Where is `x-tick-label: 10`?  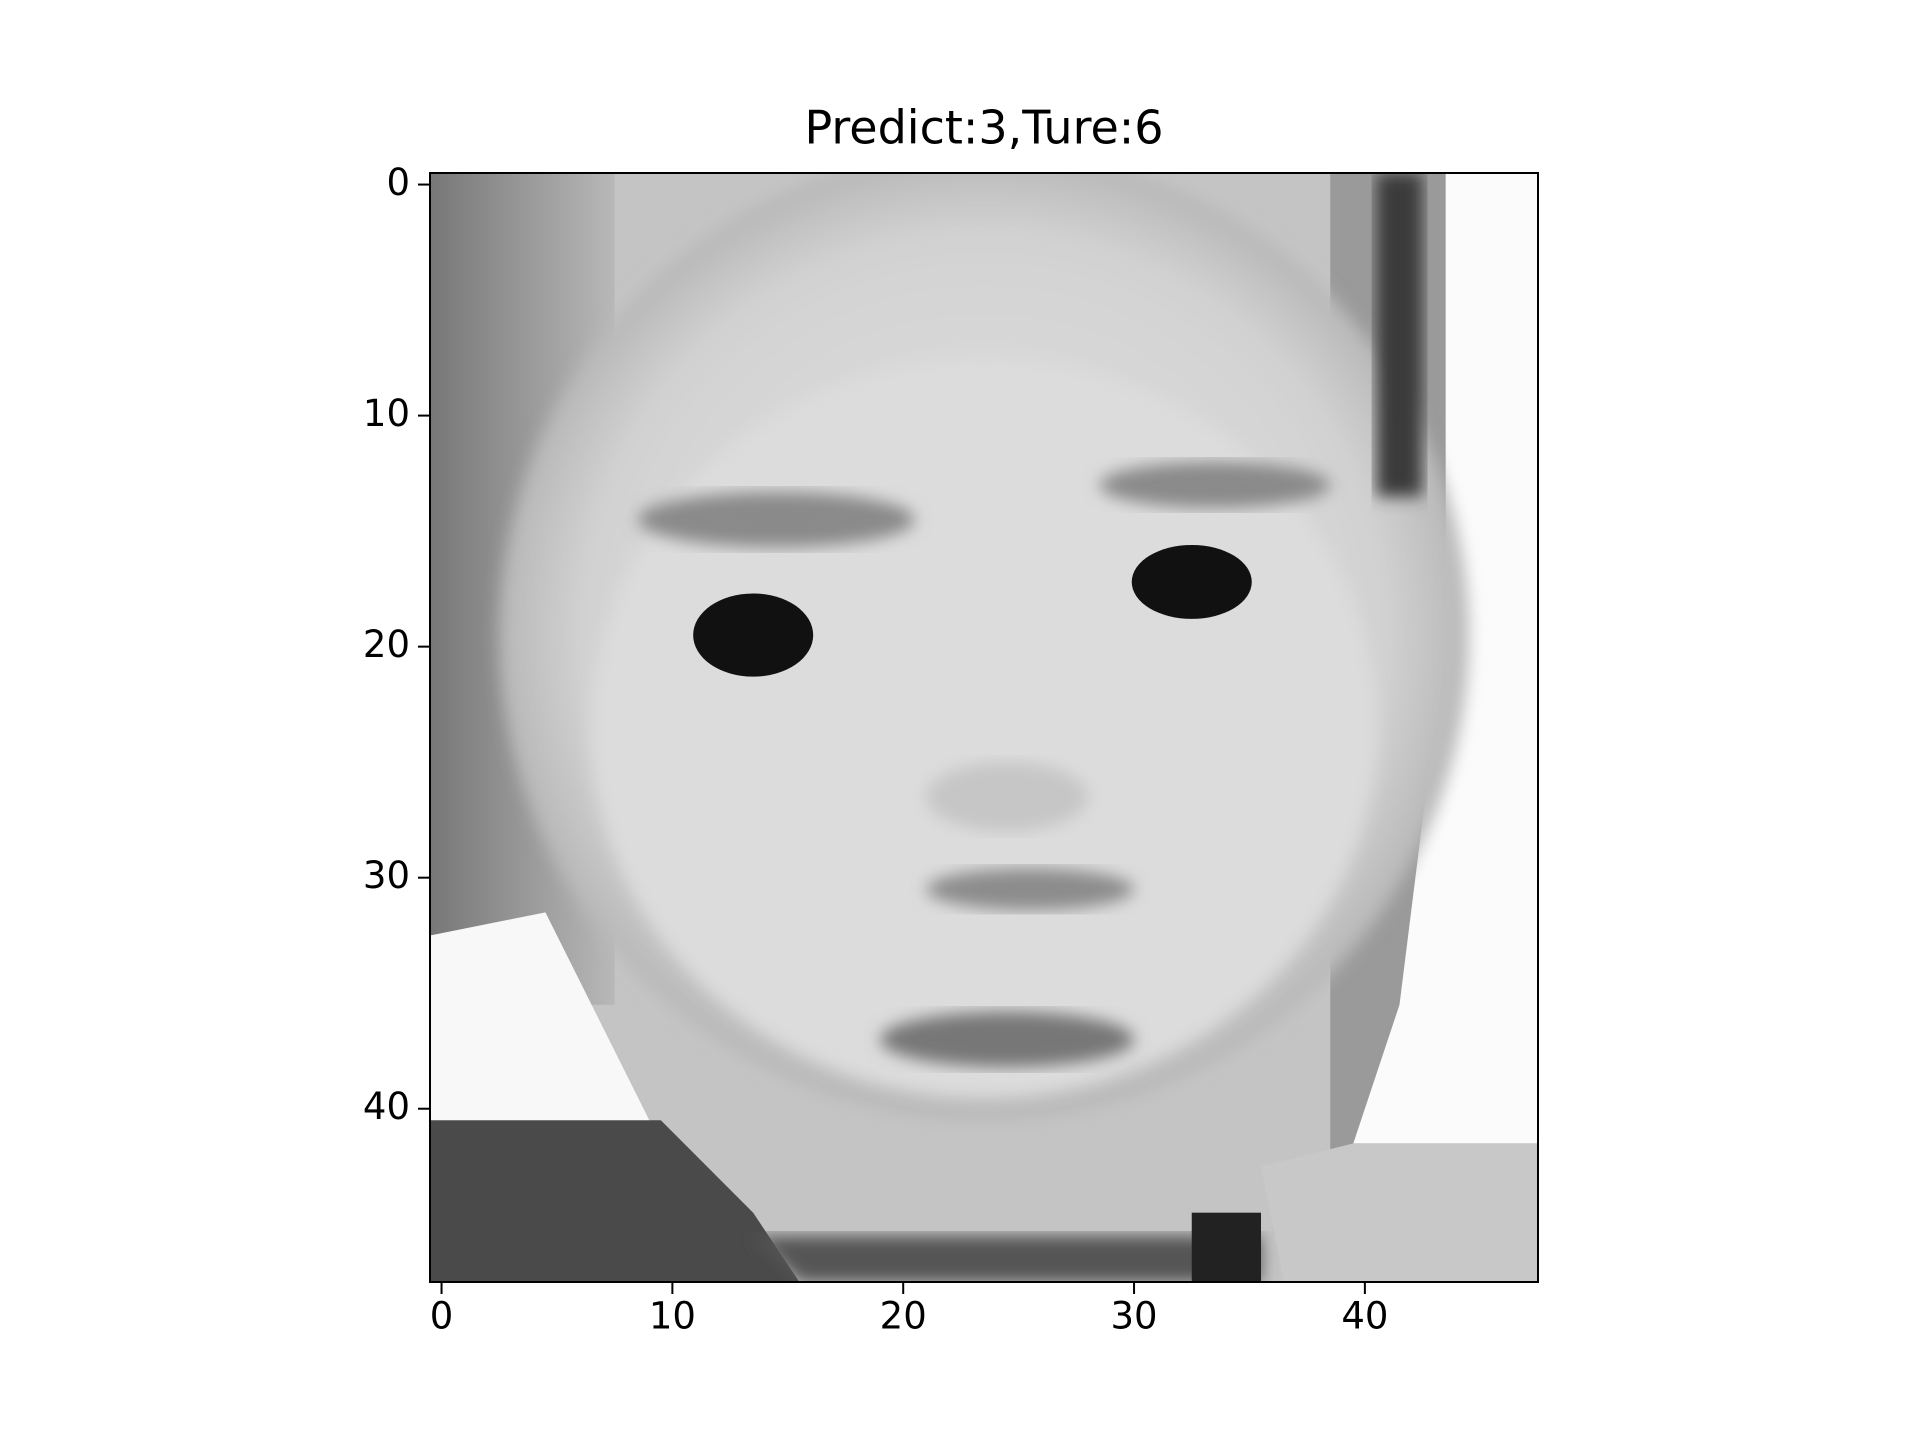
x-tick-label: 10 is located at coordinates (672, 1316).